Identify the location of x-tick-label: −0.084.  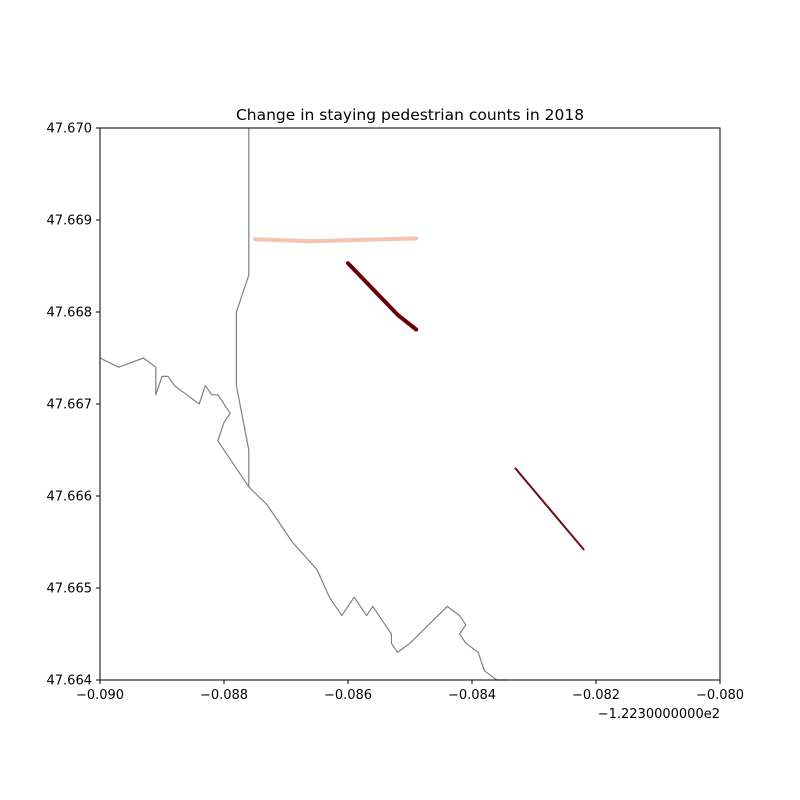
(472, 695).